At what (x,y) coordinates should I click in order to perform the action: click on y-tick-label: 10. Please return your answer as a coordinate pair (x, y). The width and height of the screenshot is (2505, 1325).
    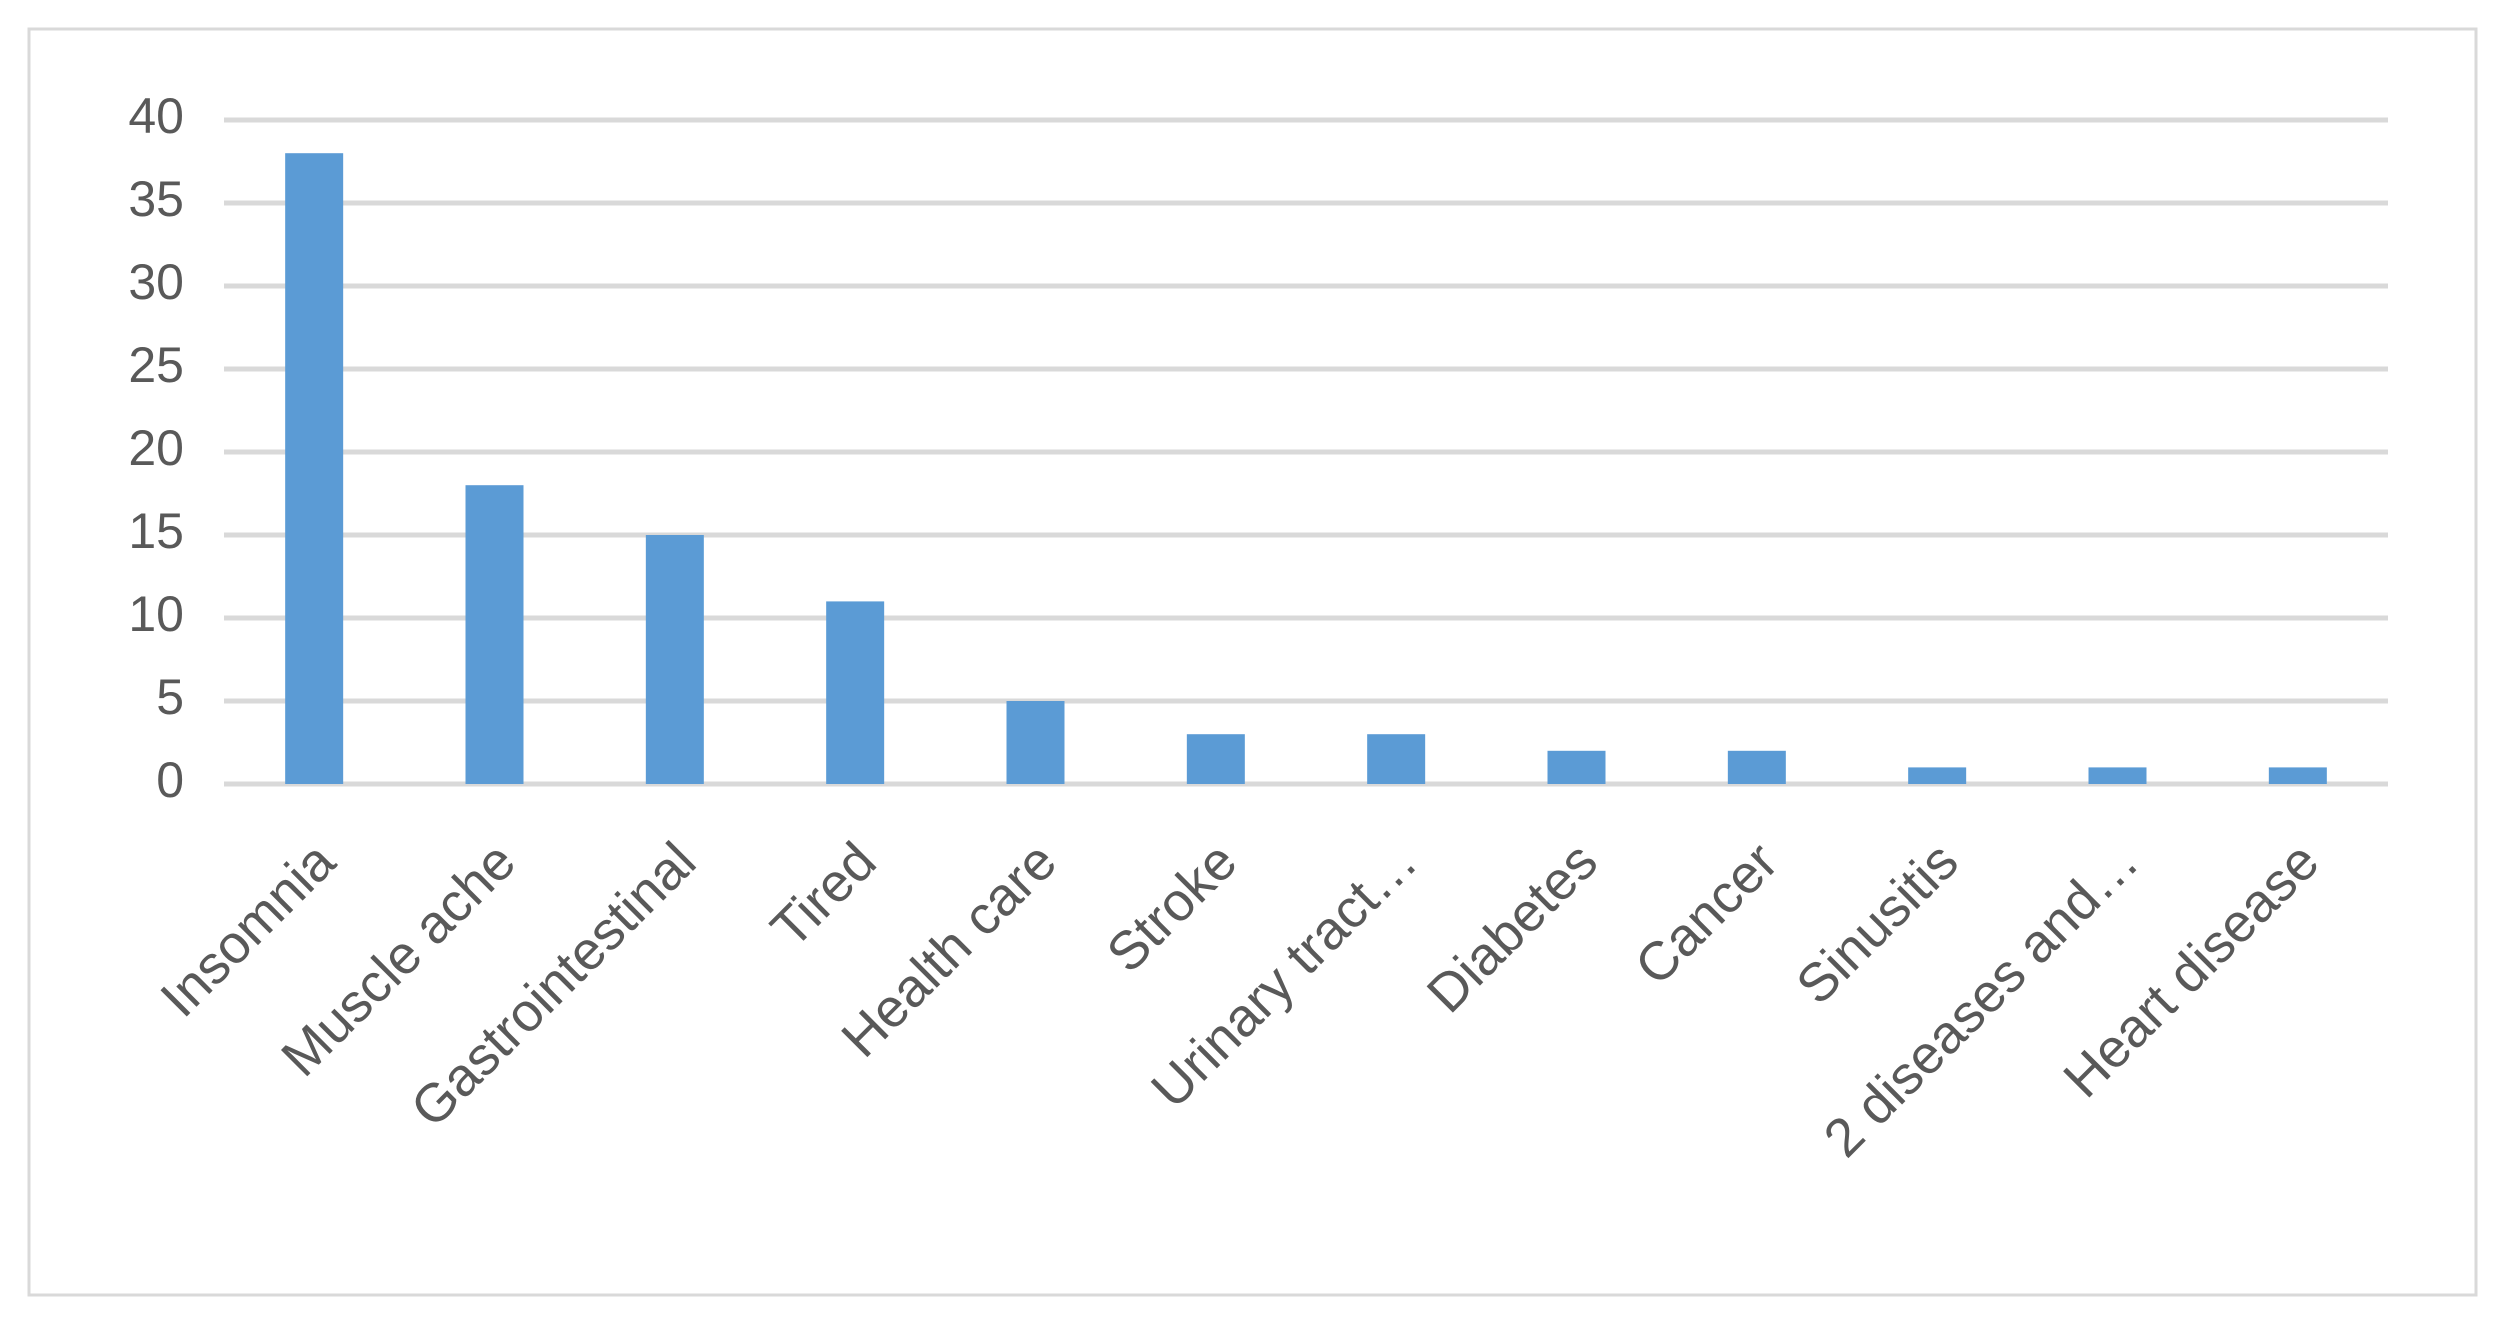
    Looking at the image, I should click on (156, 614).